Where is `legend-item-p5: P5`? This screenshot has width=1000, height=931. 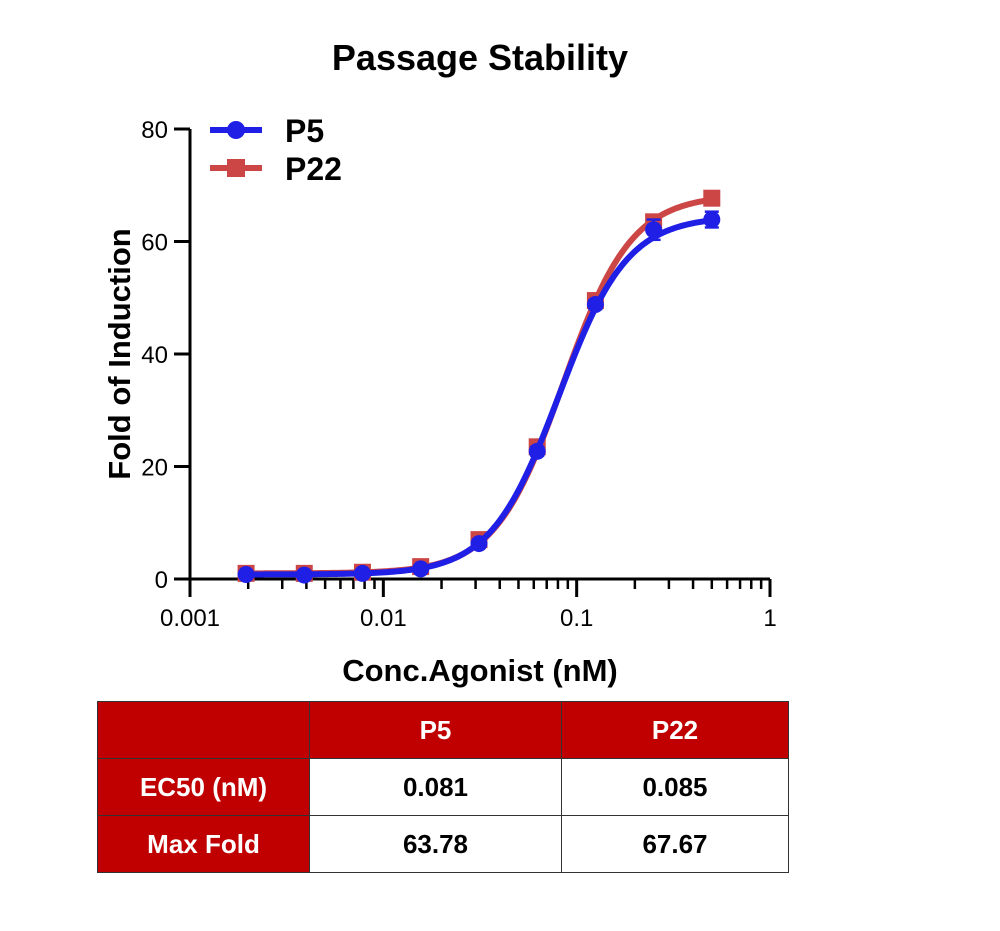 legend-item-p5: P5 is located at coordinates (267, 131).